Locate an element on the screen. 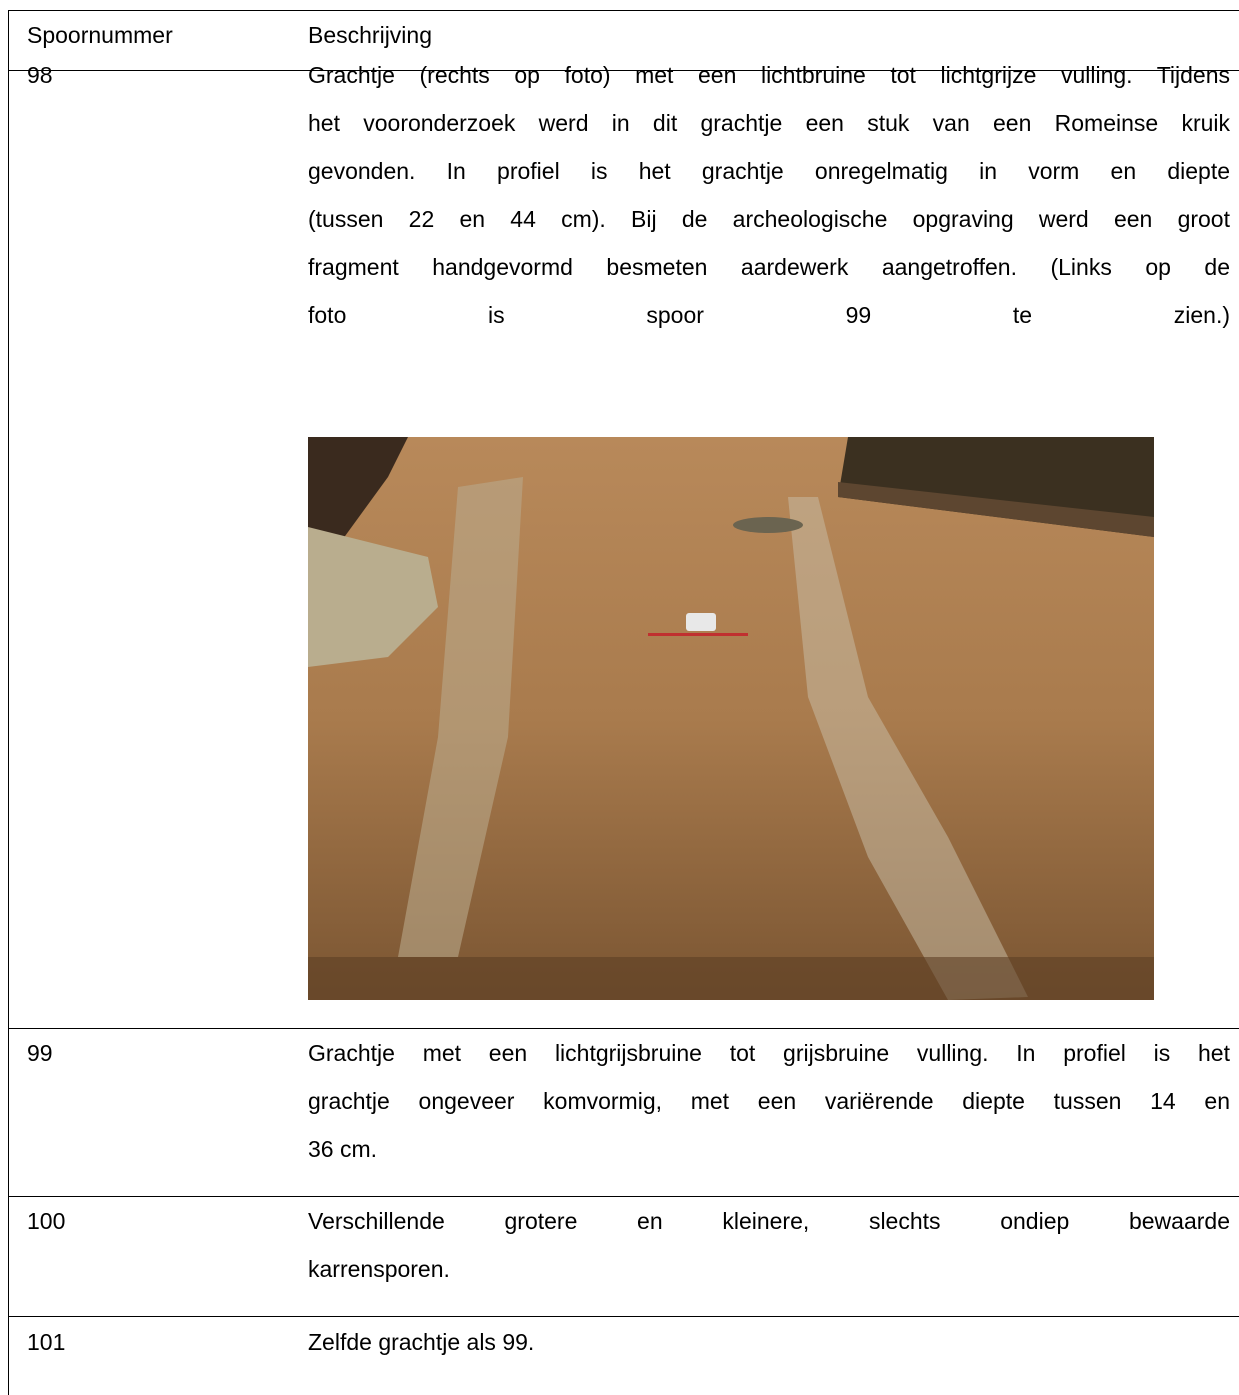 This screenshot has height=1395, width=1239. header-cell: Beschrijving is located at coordinates (370, 35).